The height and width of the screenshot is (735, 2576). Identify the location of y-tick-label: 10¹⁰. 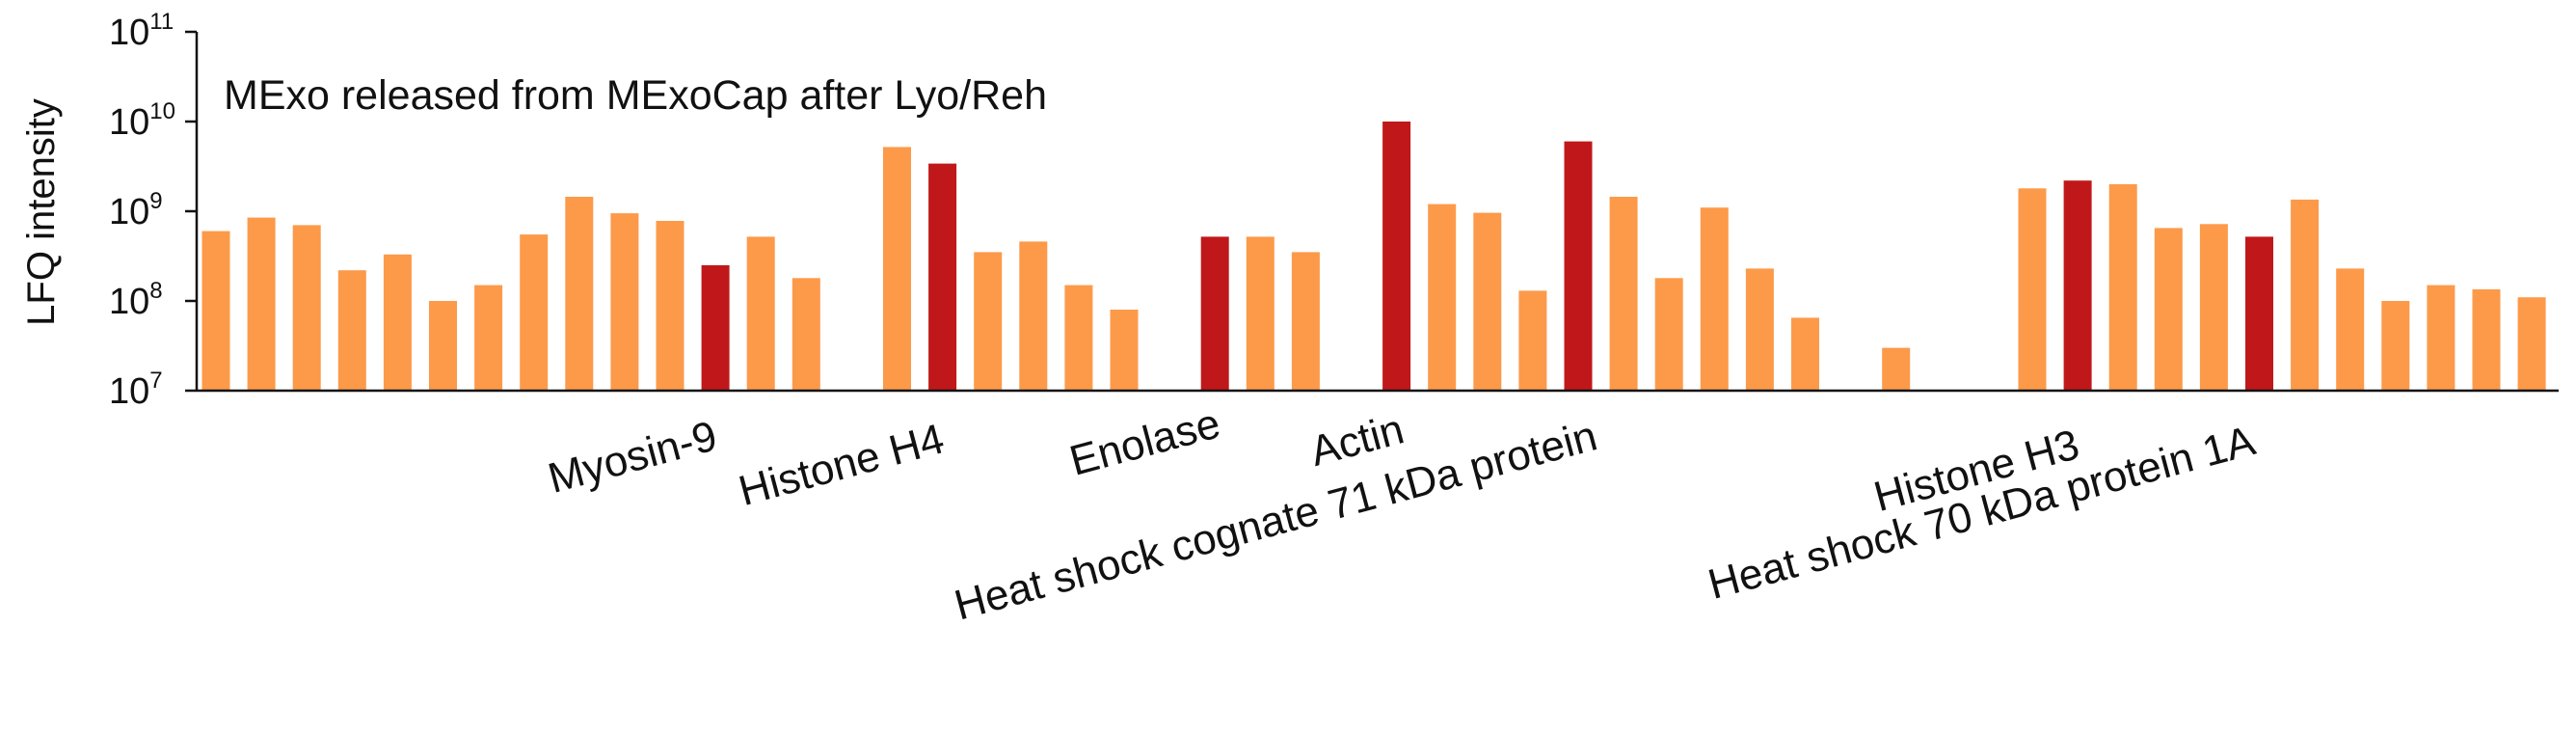
(142, 120).